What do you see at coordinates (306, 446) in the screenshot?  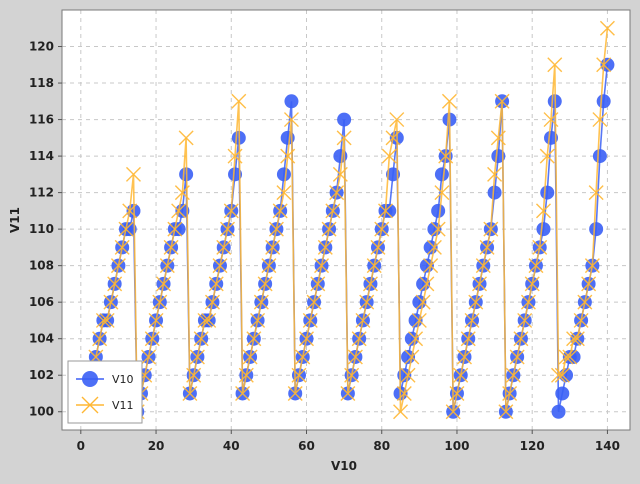 I see `x-tick-label: 60` at bounding box center [306, 446].